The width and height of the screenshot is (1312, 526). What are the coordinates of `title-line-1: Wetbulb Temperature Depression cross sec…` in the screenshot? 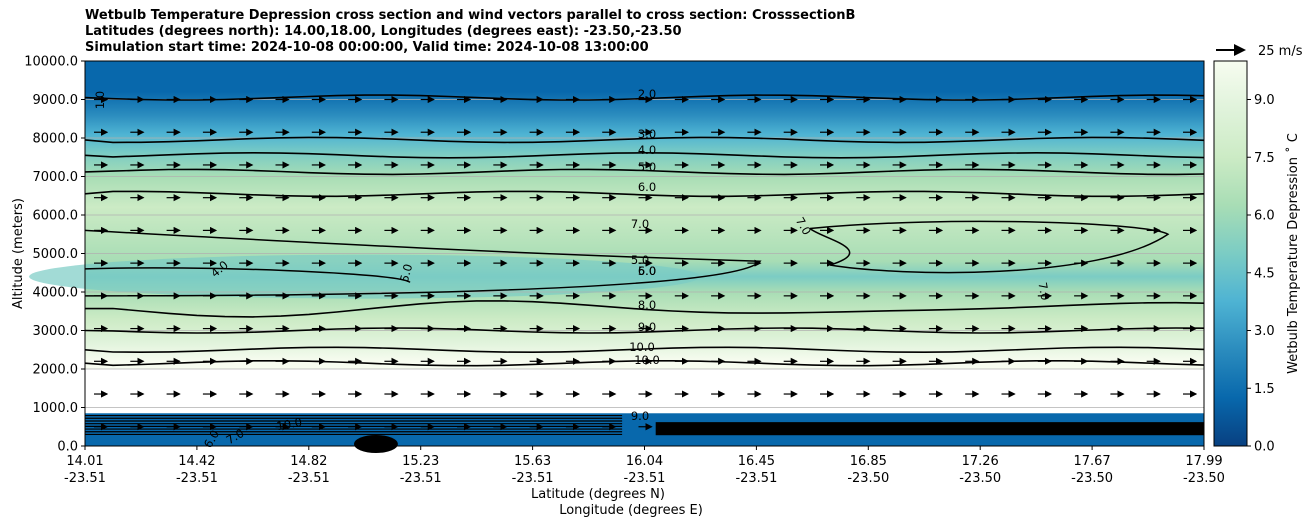 It's located at (470, 15).